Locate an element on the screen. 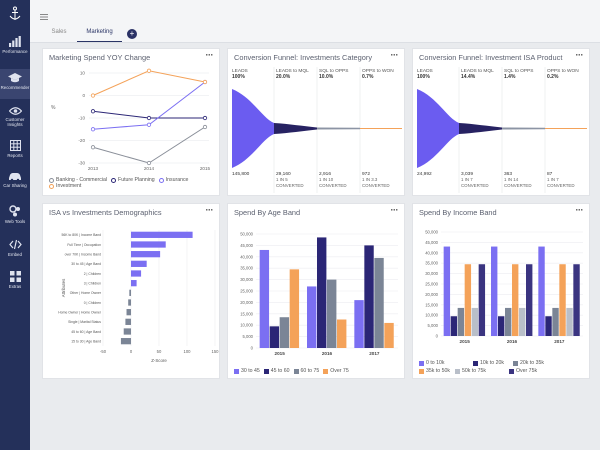  y-tick-label: 30,000 is located at coordinates (246, 279).